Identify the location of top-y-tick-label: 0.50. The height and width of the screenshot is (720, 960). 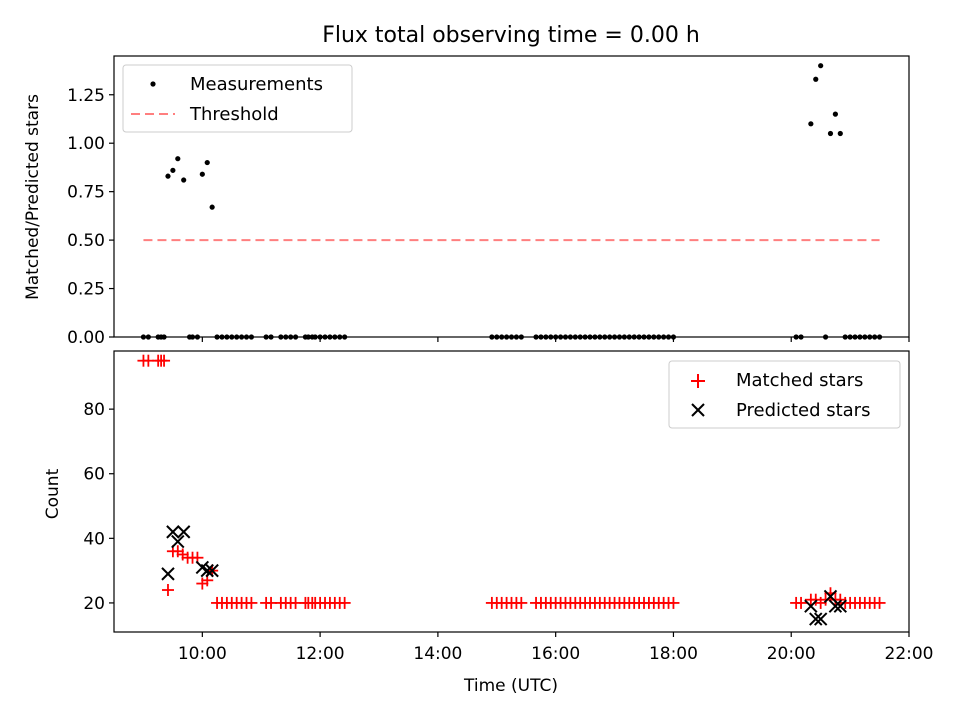
(86, 241).